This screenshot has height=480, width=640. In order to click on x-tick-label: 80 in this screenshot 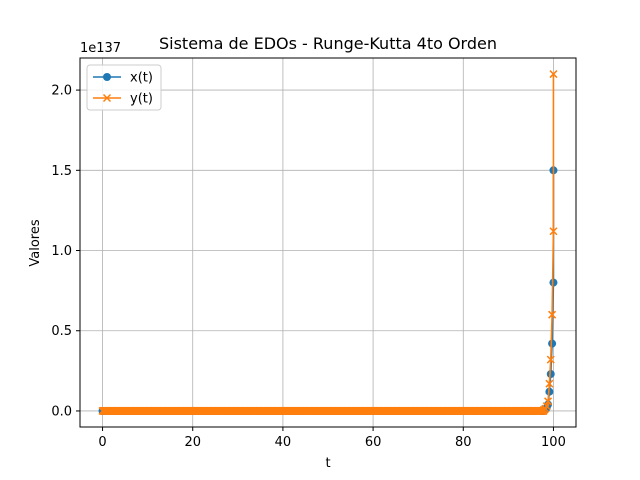, I will do `click(463, 442)`.